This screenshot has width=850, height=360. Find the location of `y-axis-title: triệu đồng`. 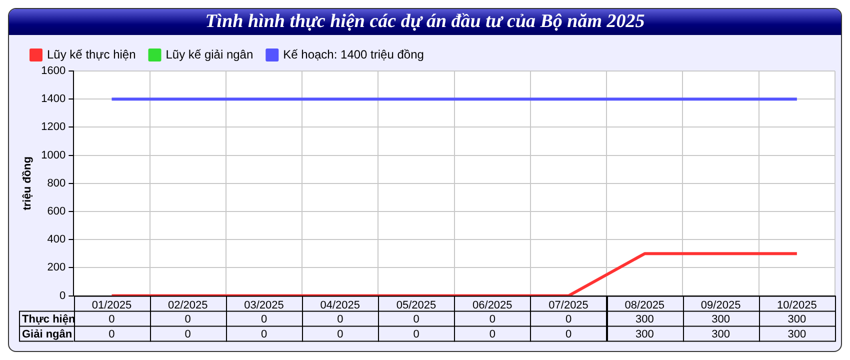

y-axis-title: triệu đồng is located at coordinates (28, 183).